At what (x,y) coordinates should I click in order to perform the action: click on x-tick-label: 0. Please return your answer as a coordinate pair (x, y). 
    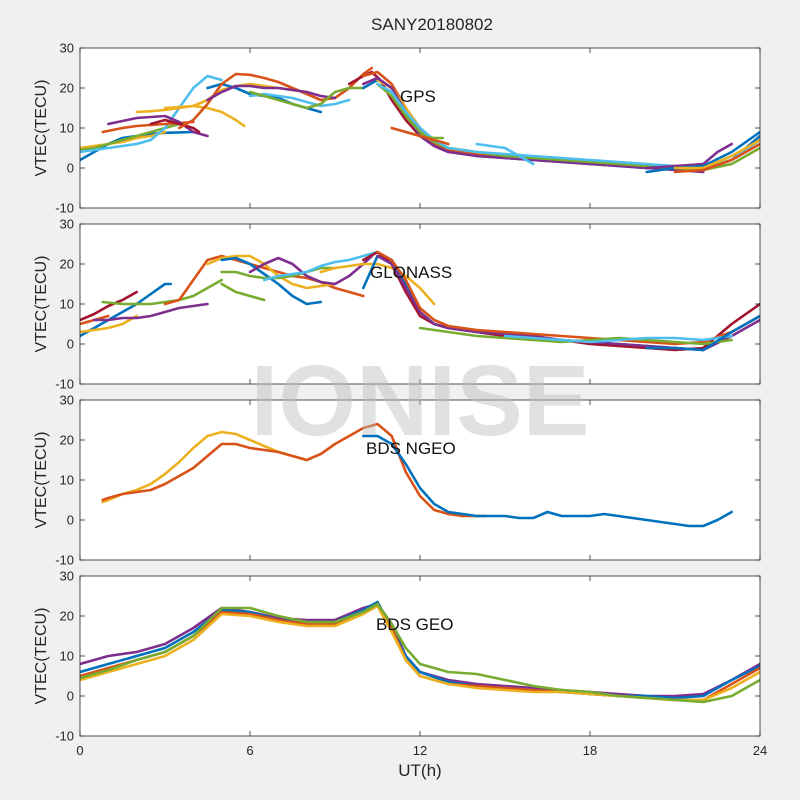
    Looking at the image, I should click on (79, 750).